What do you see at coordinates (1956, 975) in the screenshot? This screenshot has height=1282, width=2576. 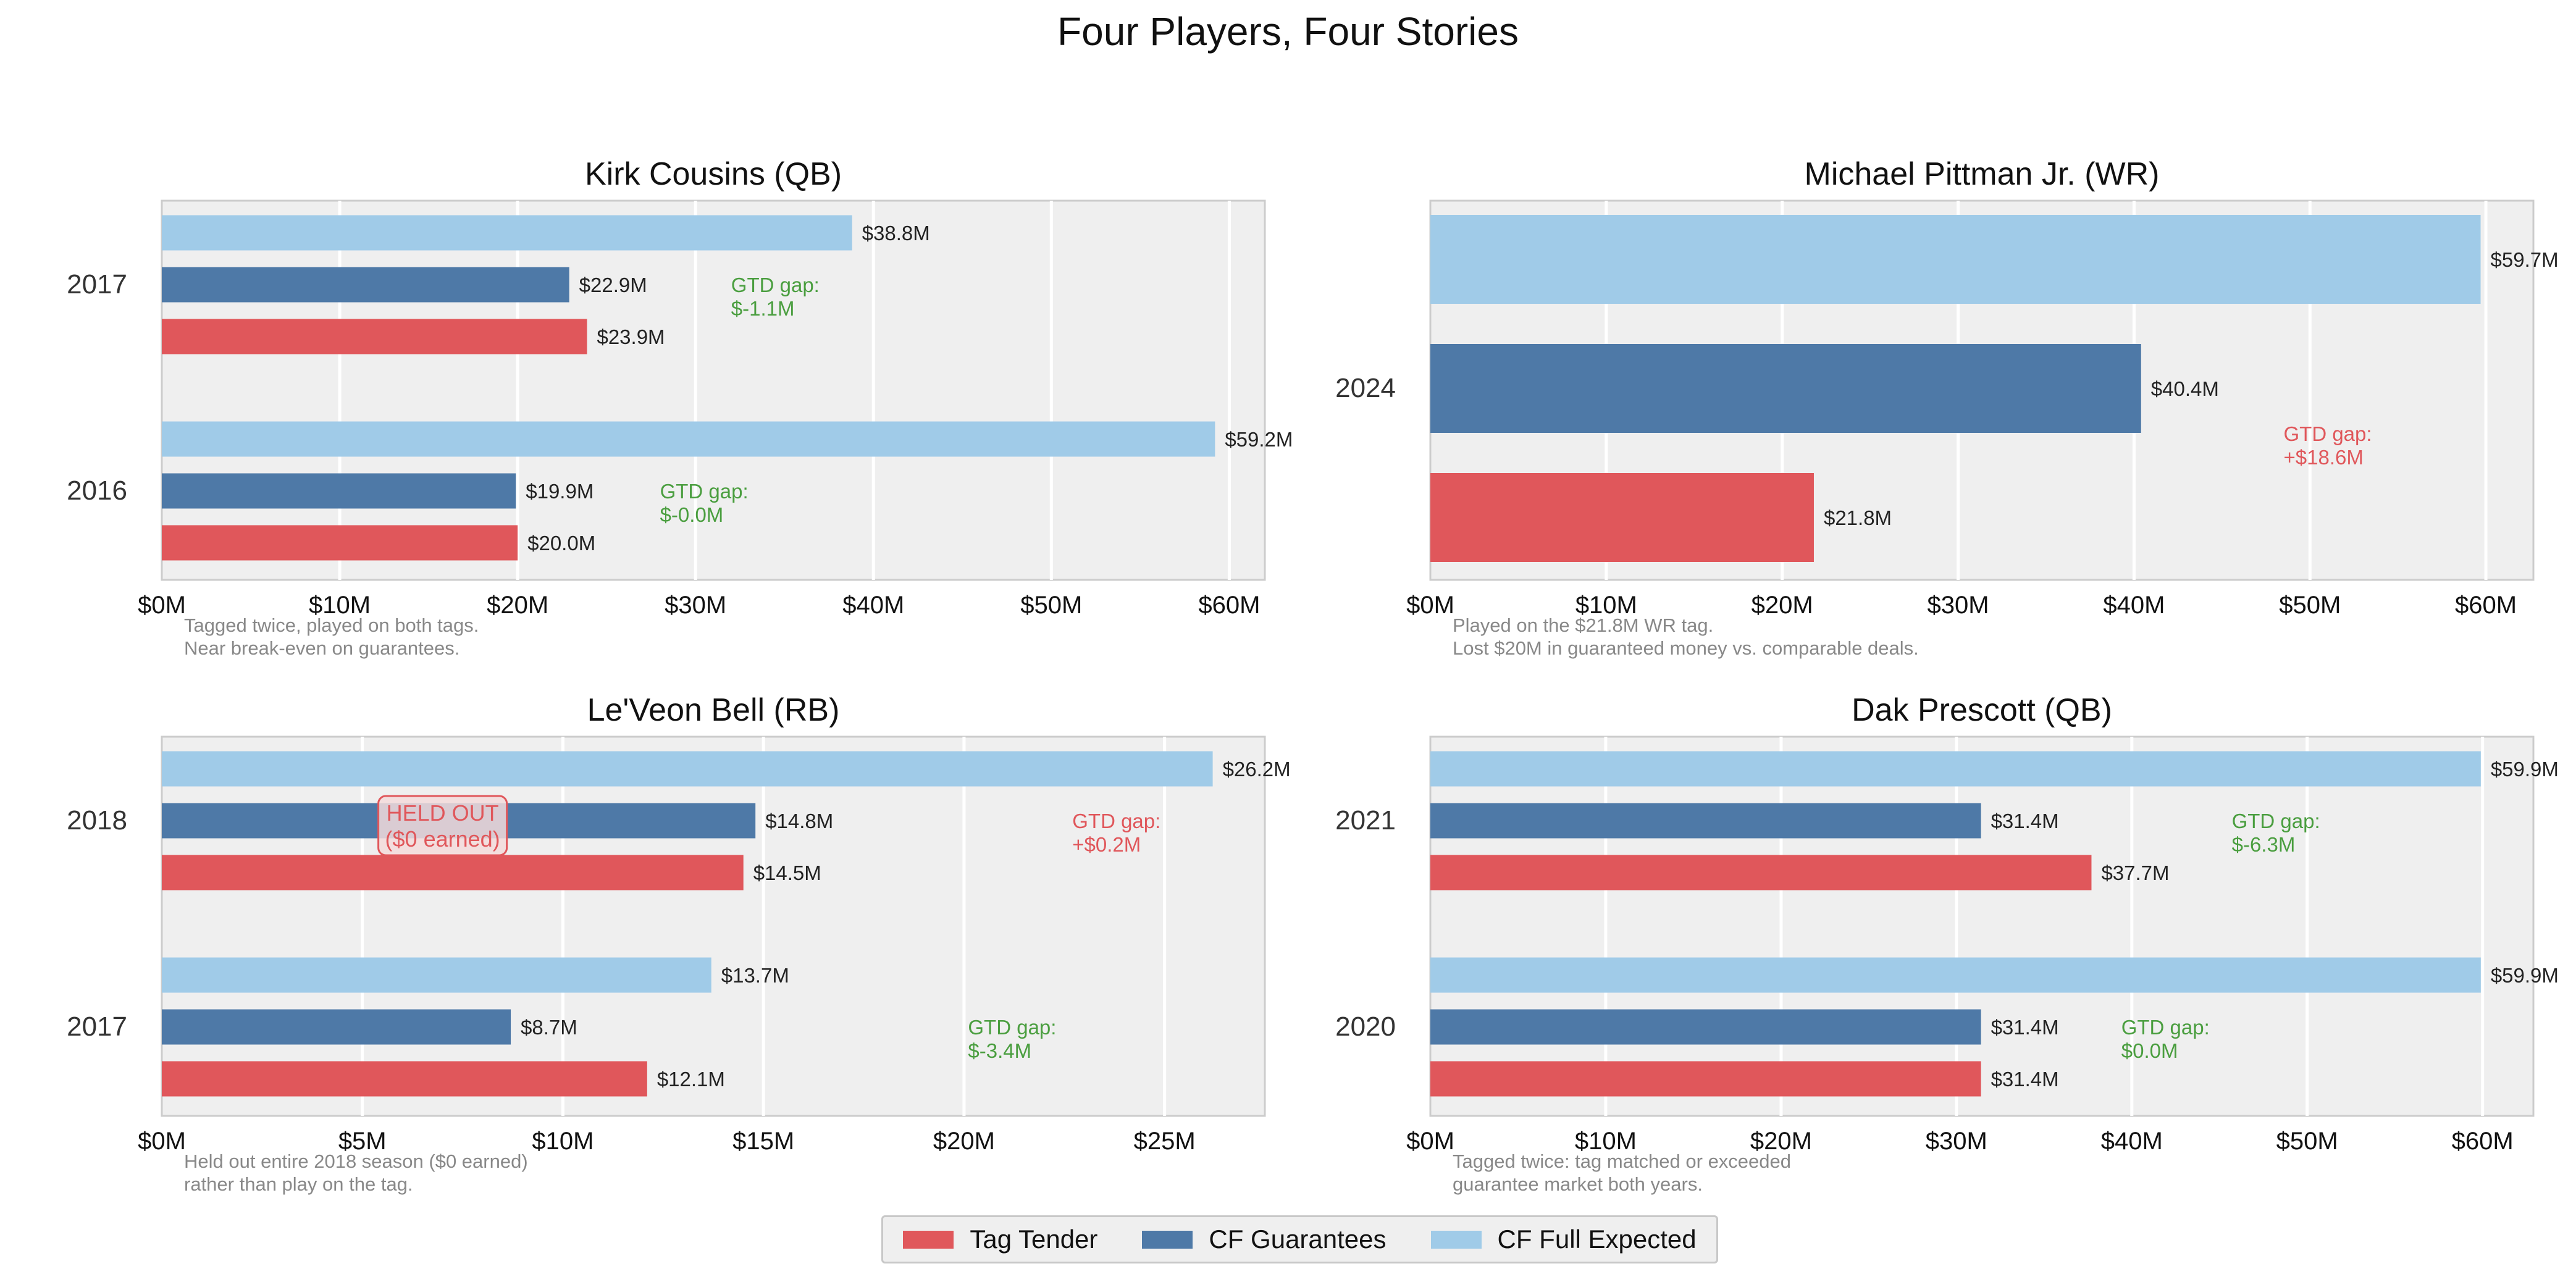 I see `bar-cf-full-expected-2020` at bounding box center [1956, 975].